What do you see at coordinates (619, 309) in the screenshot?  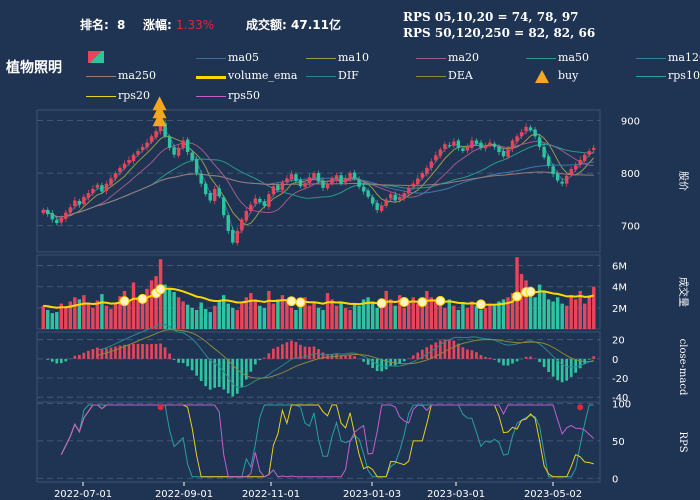 I see `volume-tick-label: 2M` at bounding box center [619, 309].